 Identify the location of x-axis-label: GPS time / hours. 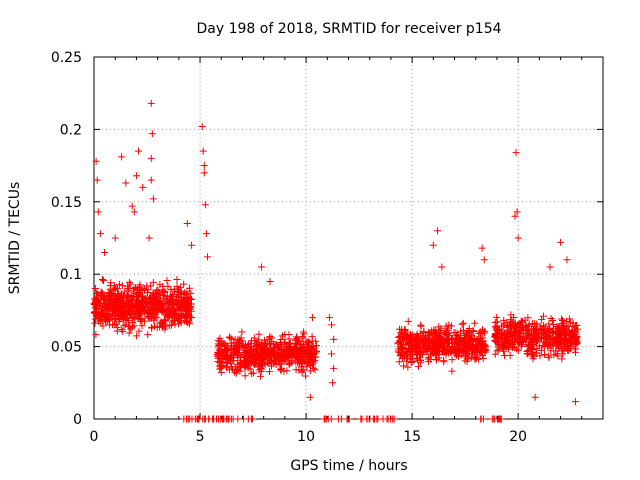
(348, 466).